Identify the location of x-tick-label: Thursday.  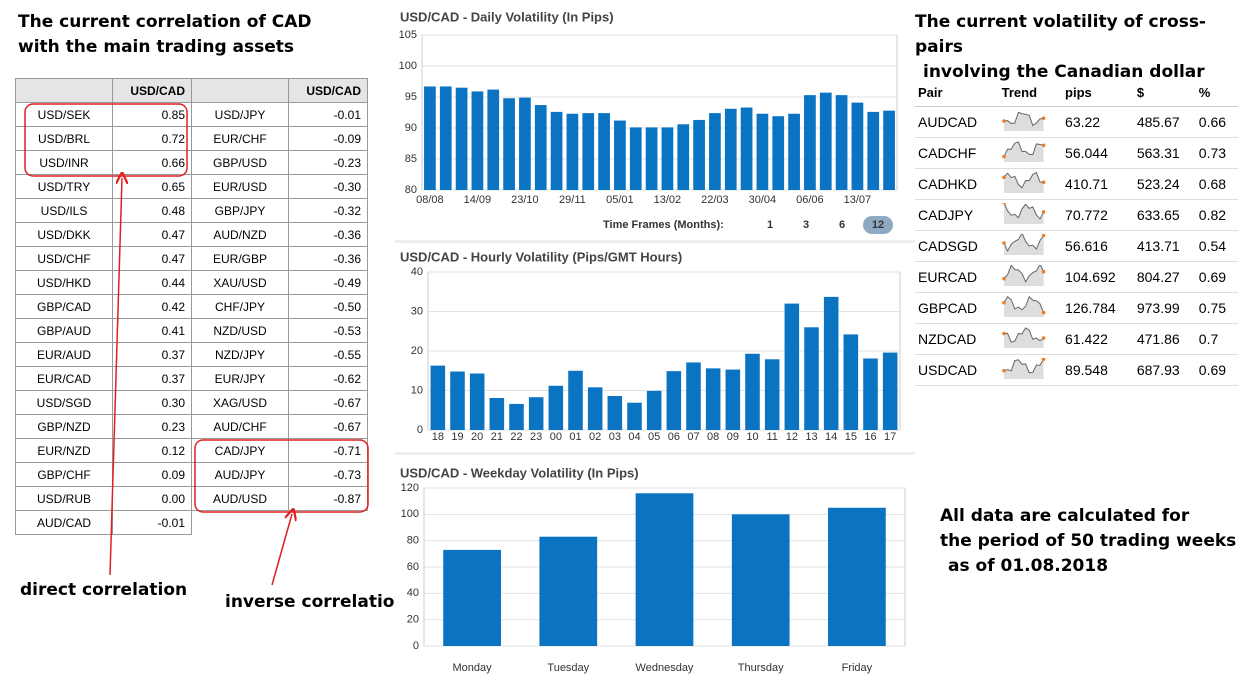
(761, 668).